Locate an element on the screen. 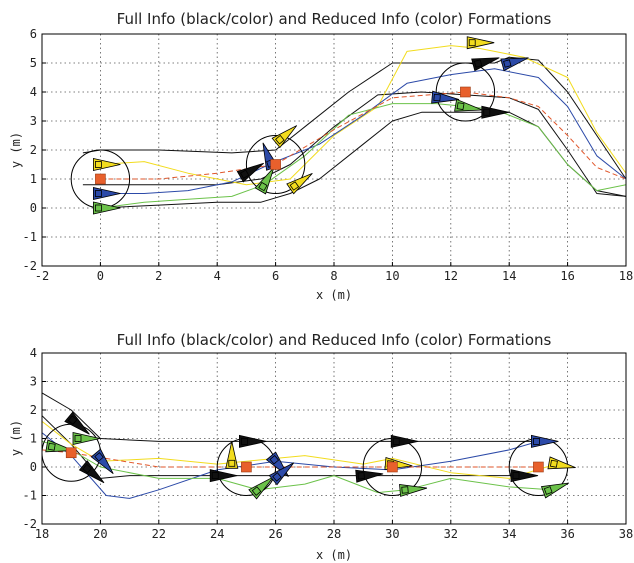  bottom-xtick-label: 22 is located at coordinates (159, 534).